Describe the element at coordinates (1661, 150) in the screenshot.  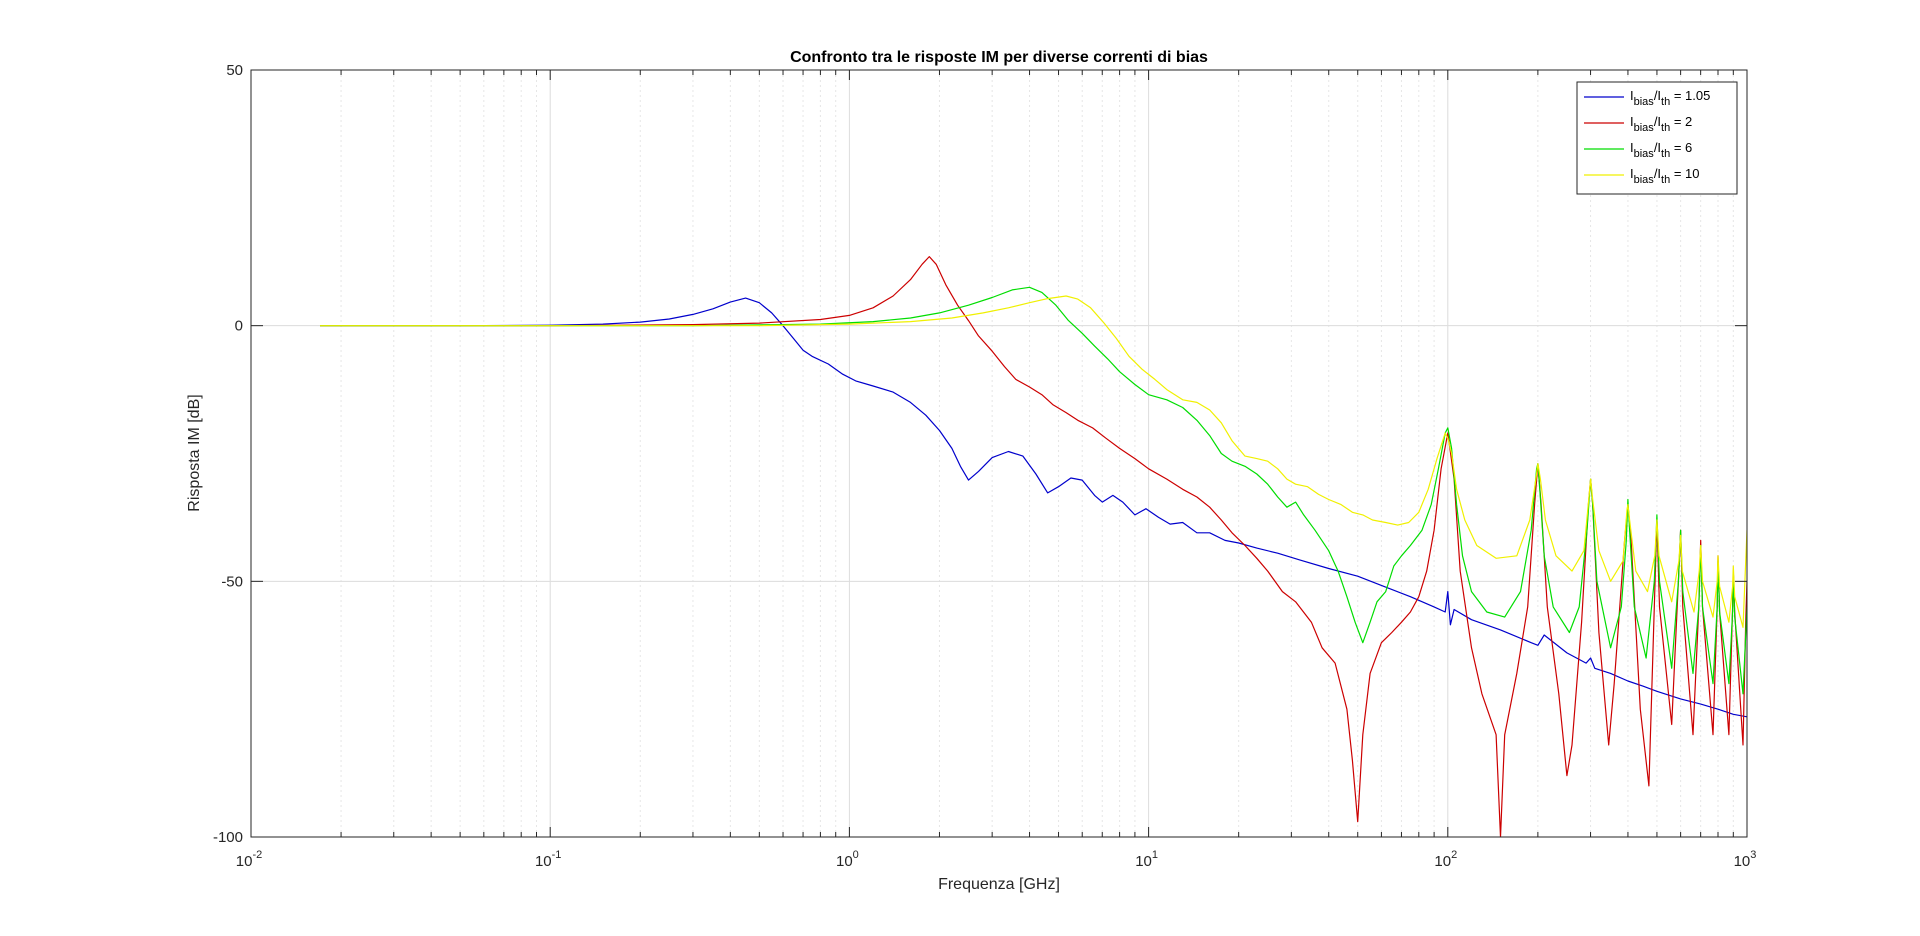
I see `legend-label-3: Ibias/Ith = 6` at that location.